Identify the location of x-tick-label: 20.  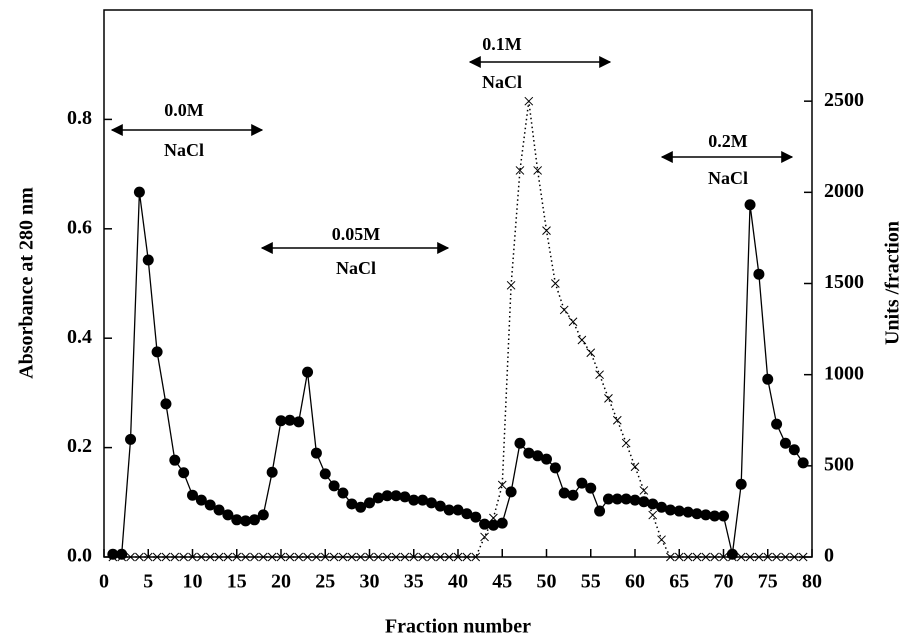
(281, 582).